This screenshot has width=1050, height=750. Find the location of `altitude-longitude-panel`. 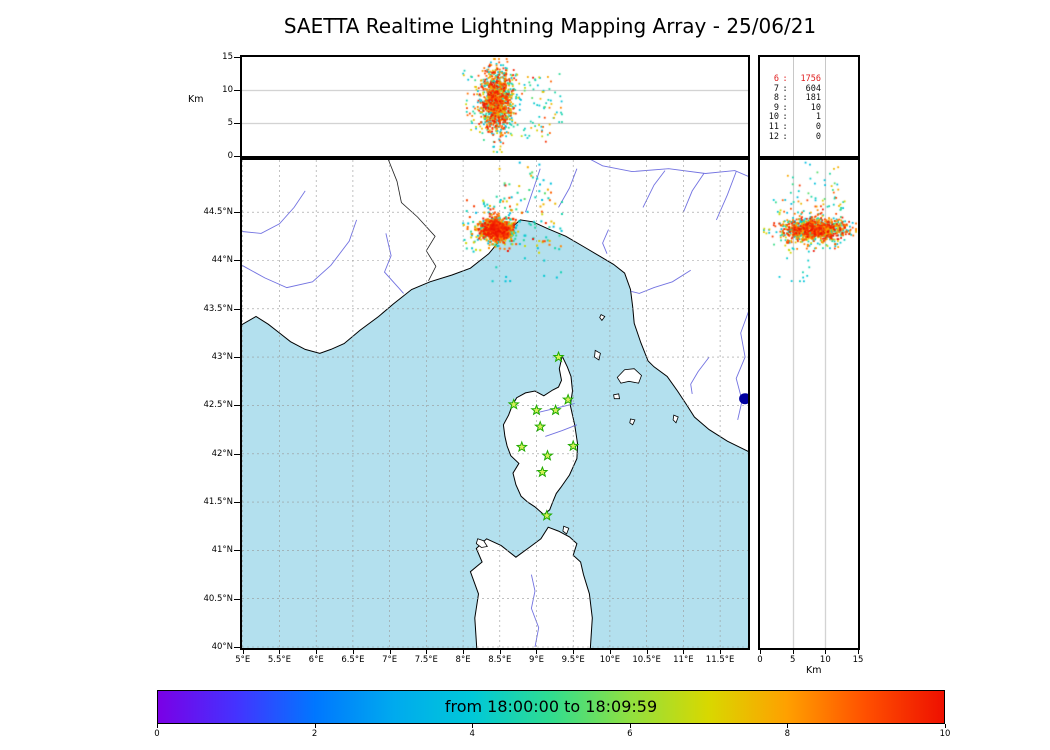

altitude-longitude-panel is located at coordinates (495, 106).